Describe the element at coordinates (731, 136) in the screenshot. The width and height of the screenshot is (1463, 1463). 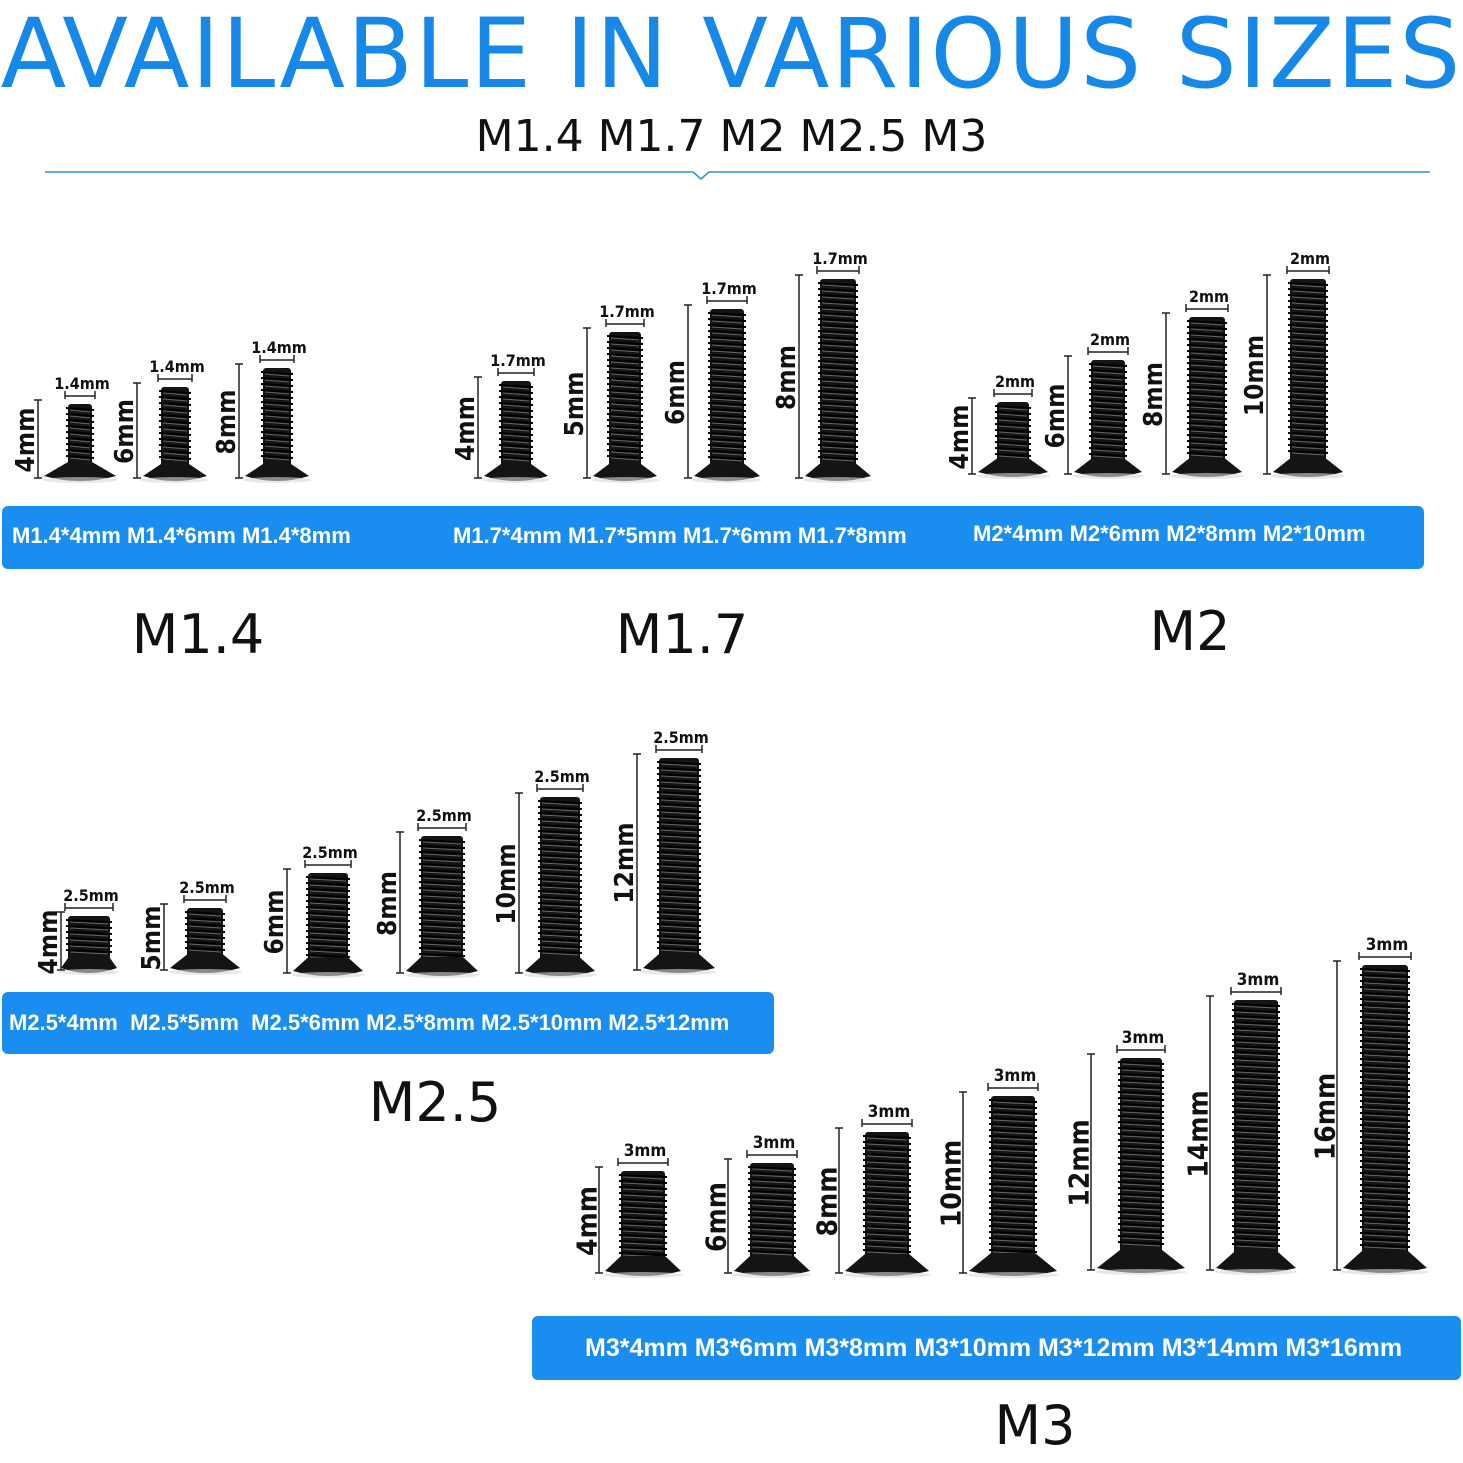
I see `size-list-subheadline: M1.4 M1.7 M2 M2.5 M3` at that location.